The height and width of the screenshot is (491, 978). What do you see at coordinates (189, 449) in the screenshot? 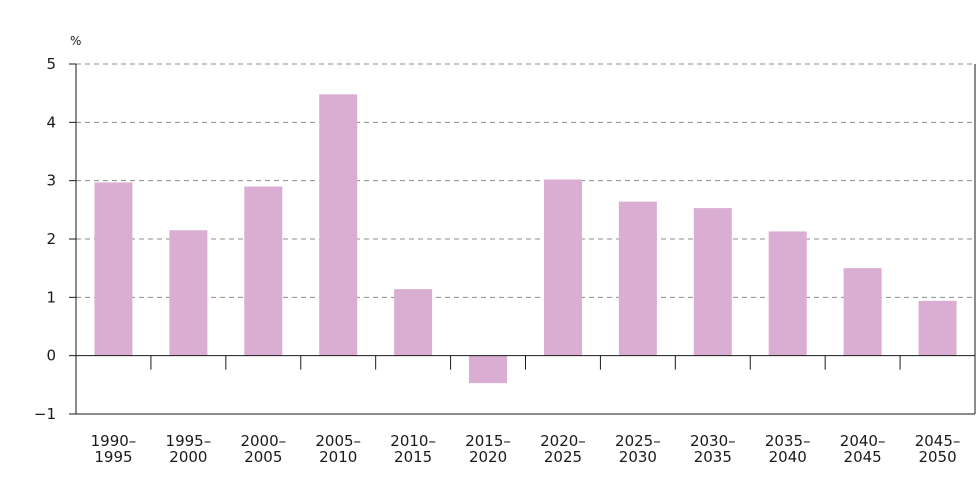
I see `x-tick-label: 1995– 2000` at bounding box center [189, 449].